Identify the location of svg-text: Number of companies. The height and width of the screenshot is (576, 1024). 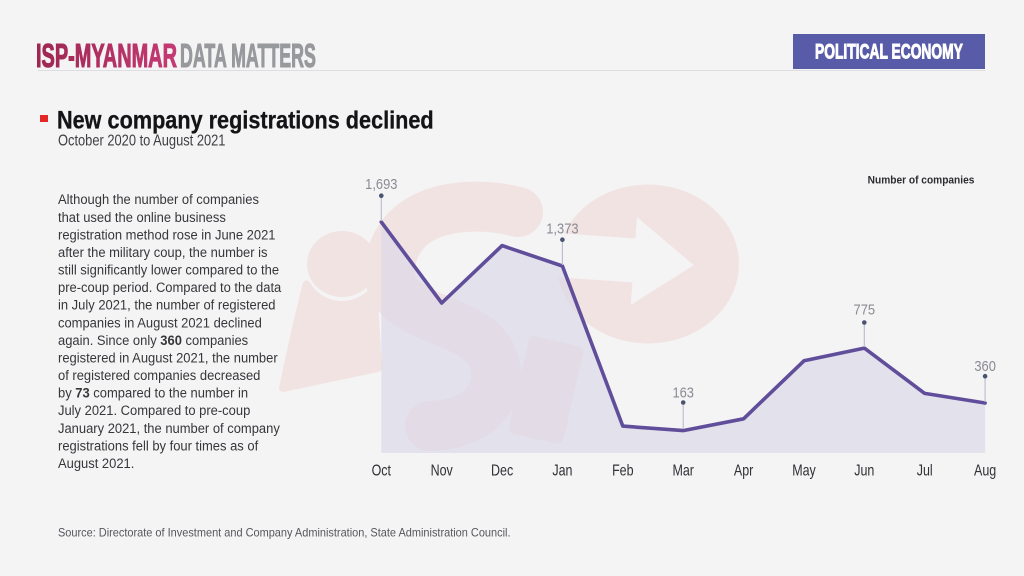
(921, 180).